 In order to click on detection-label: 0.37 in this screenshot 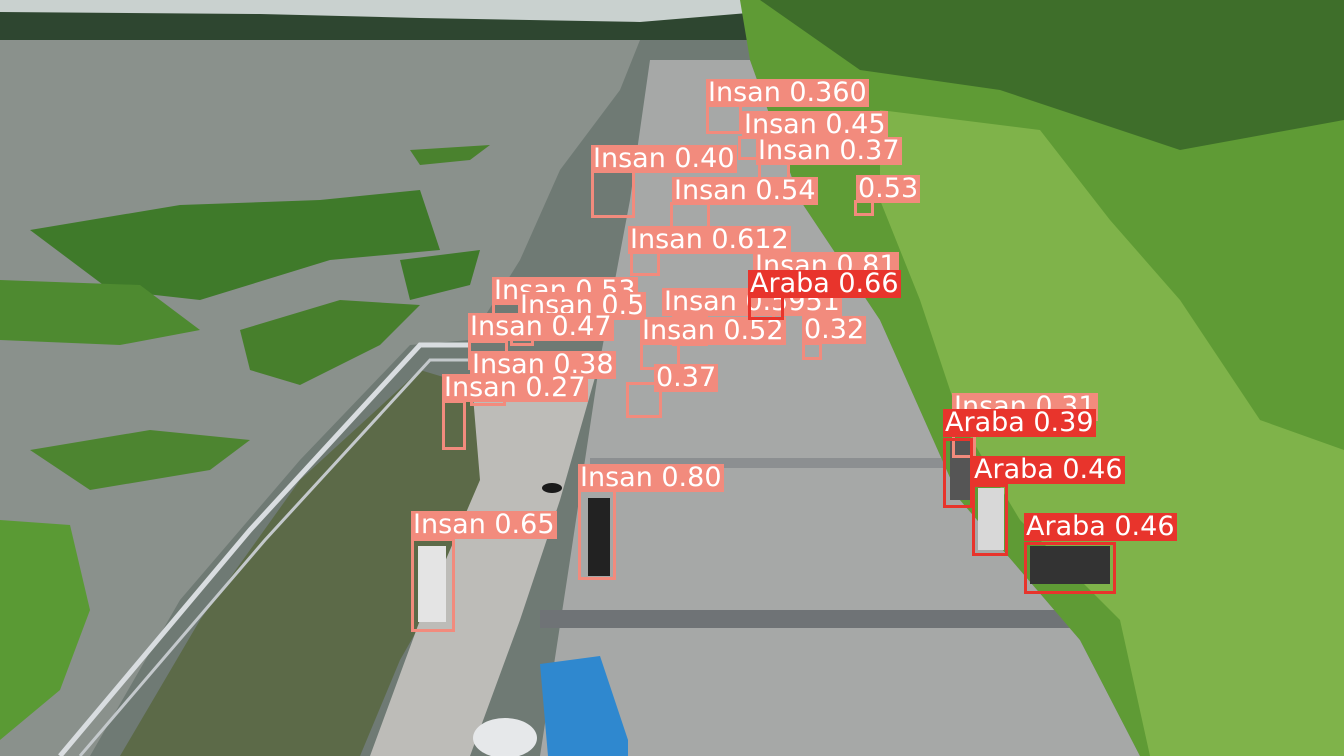, I will do `click(686, 377)`.